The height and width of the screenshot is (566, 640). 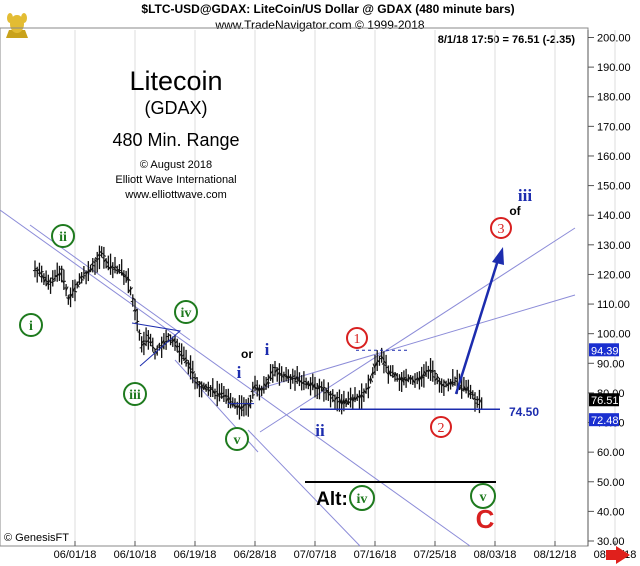 What do you see at coordinates (255, 555) in the screenshot?
I see `x-tick-label: 06/28/18` at bounding box center [255, 555].